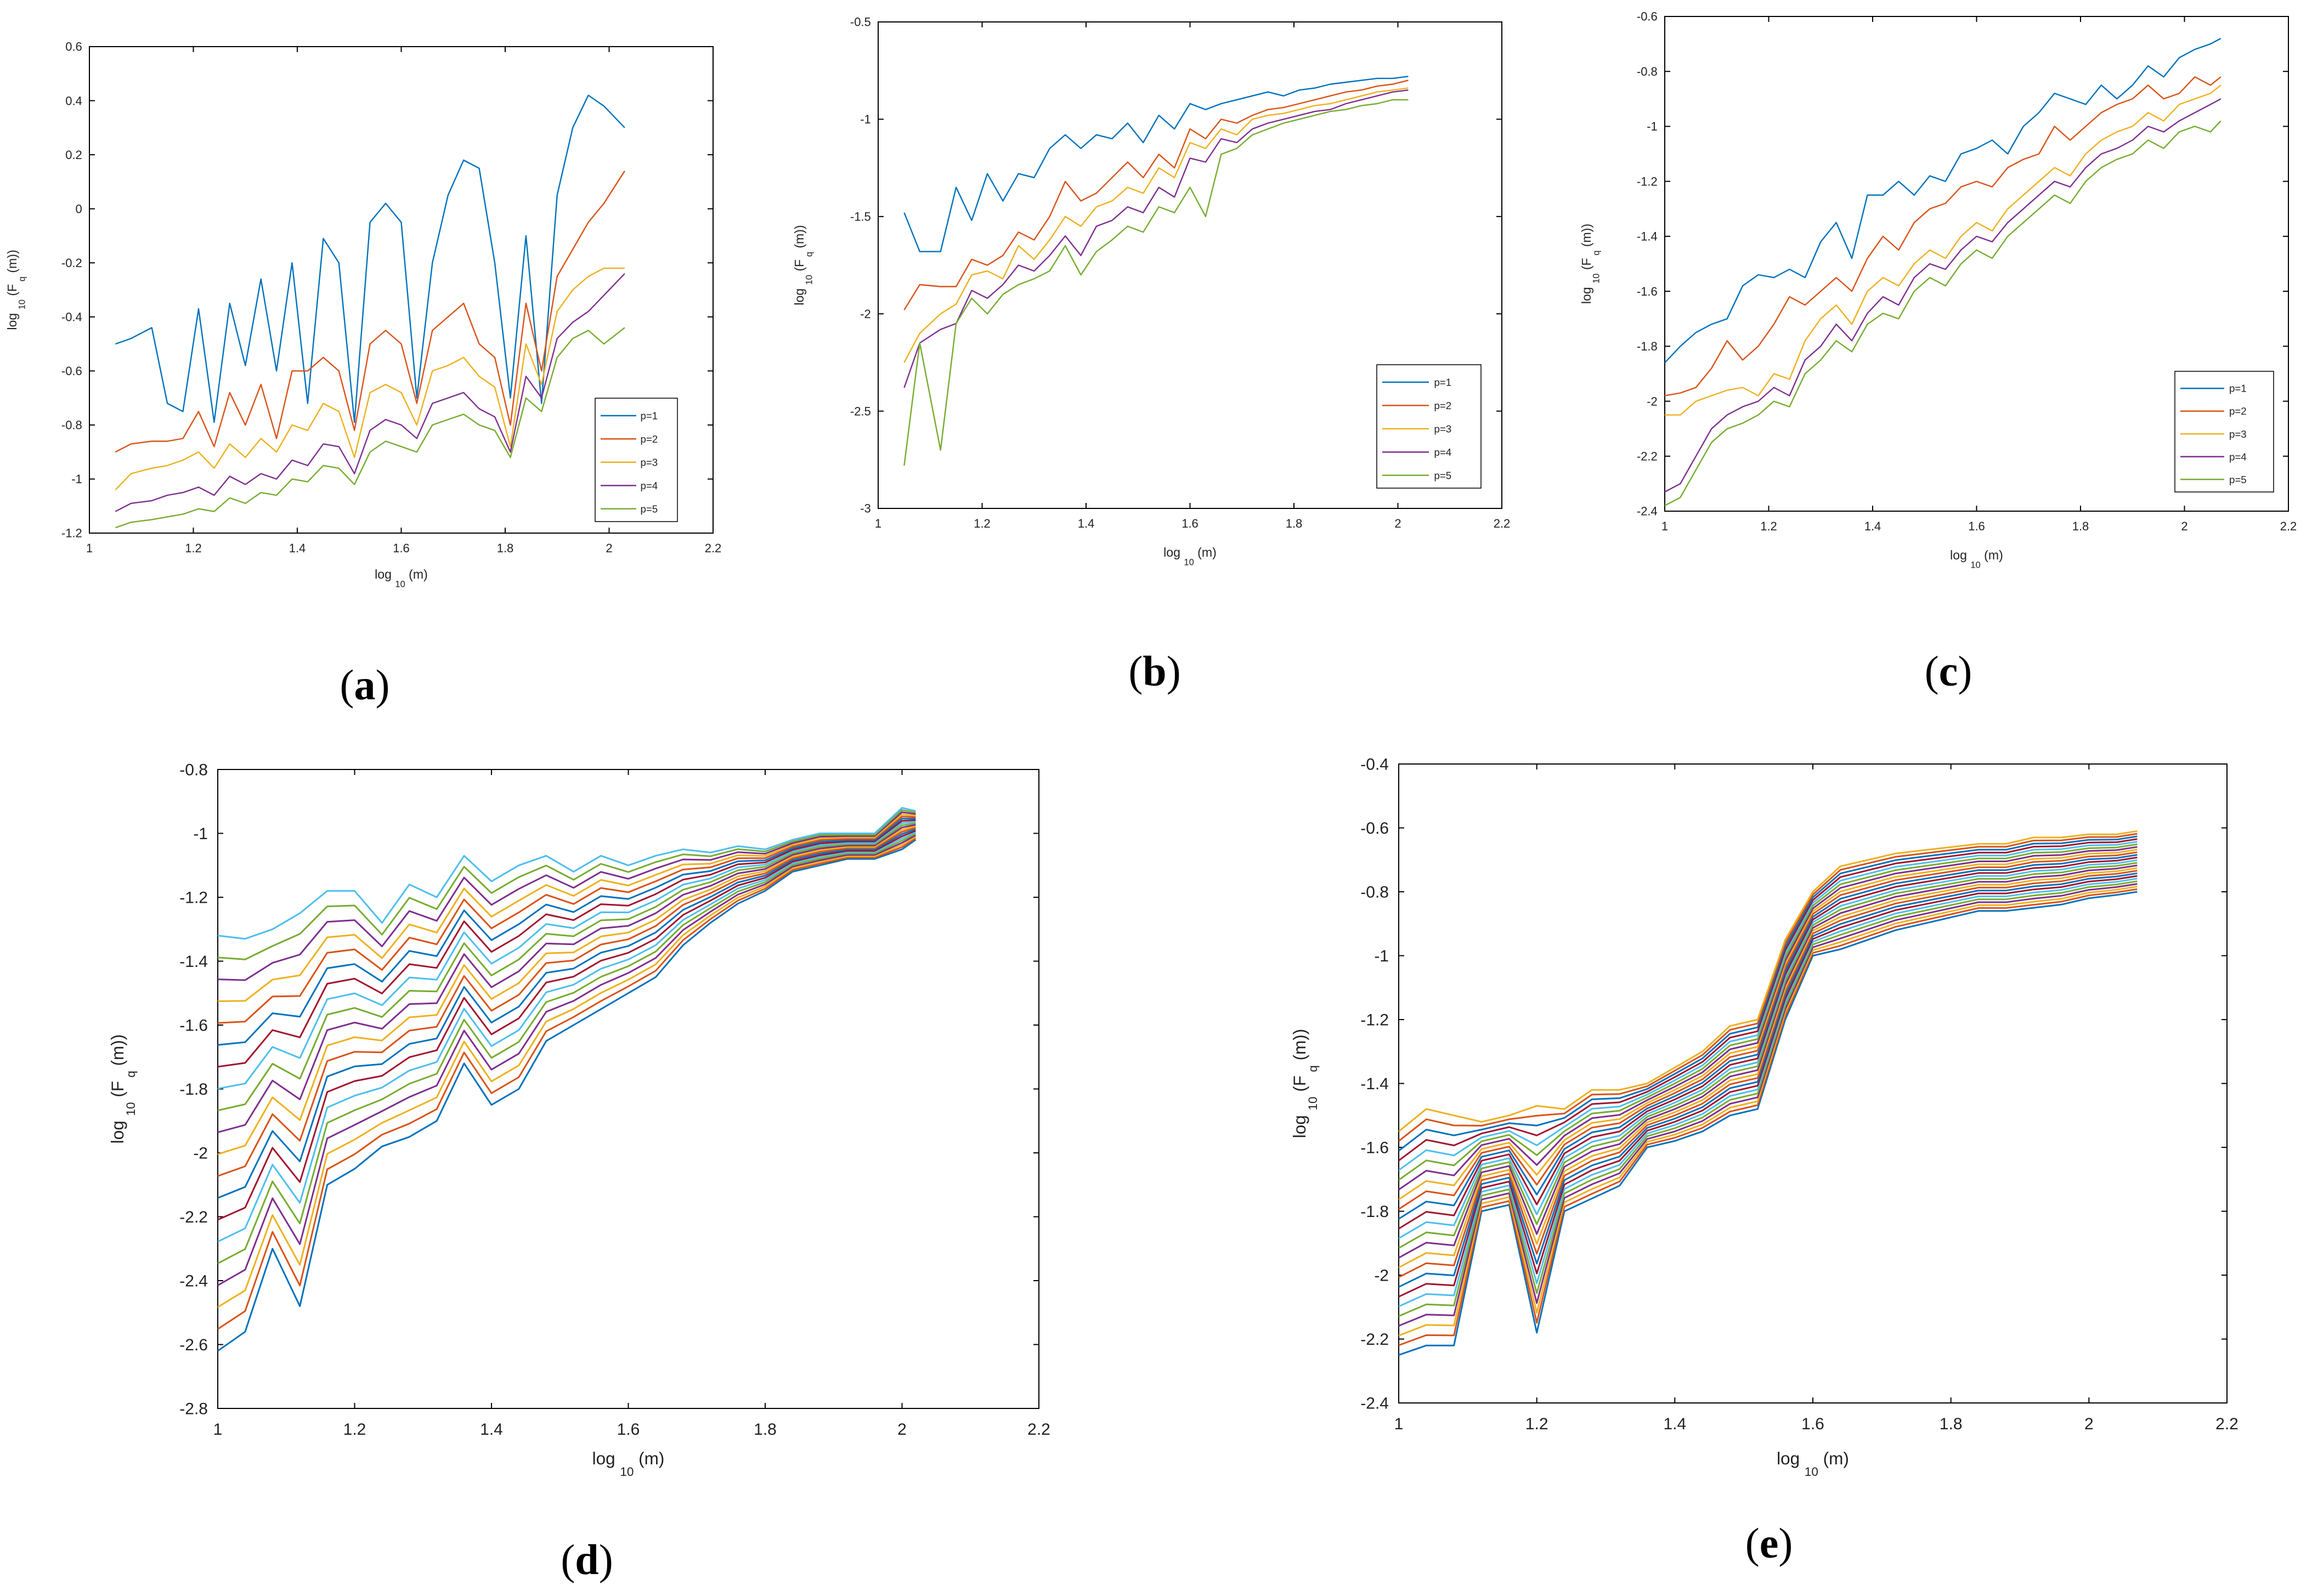  I want to click on legend-label: p=2, so click(649, 439).